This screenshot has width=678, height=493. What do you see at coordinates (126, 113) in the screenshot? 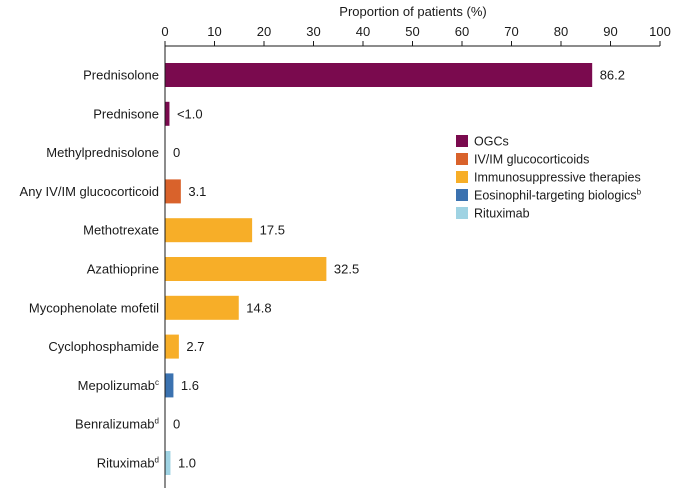
I see `category-label: Prednisone` at bounding box center [126, 113].